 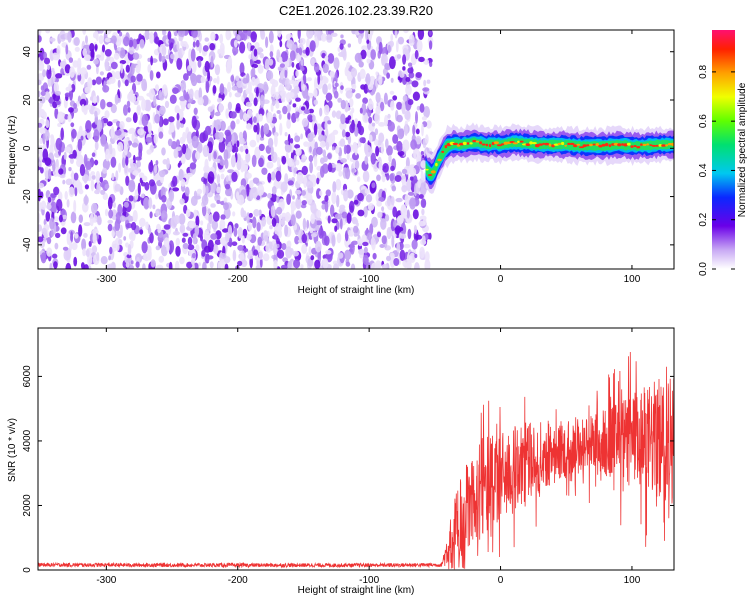 What do you see at coordinates (27, 244) in the screenshot?
I see `spectrogram-y-tick-label: -40` at bounding box center [27, 244].